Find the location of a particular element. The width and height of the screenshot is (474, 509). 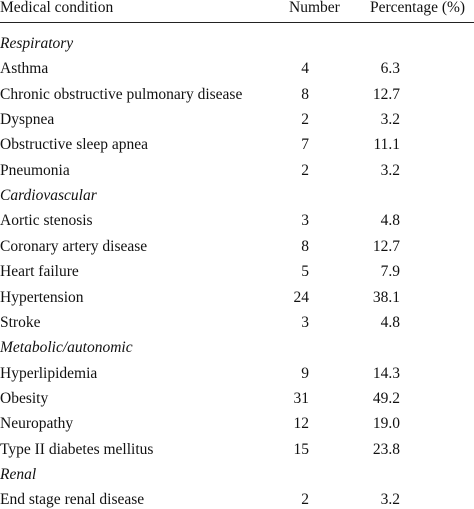

number: 4 is located at coordinates (305, 69).